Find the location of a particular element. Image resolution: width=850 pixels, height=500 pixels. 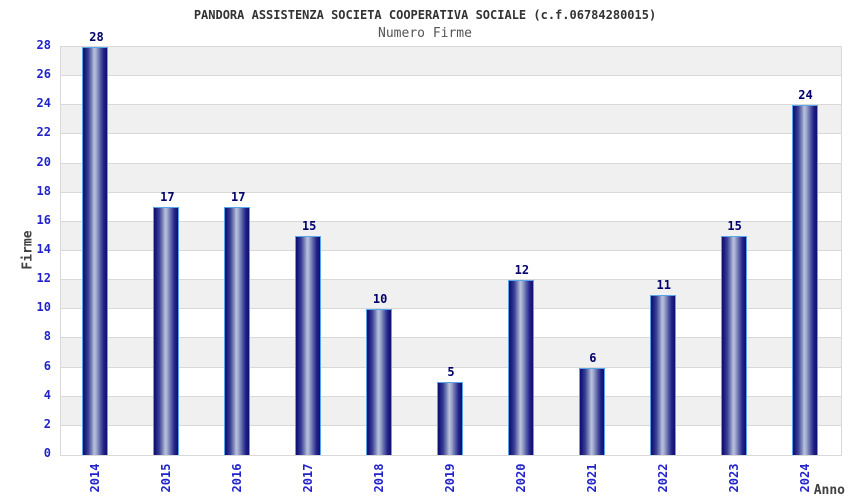

x-tick-label: 2024 is located at coordinates (804, 478).